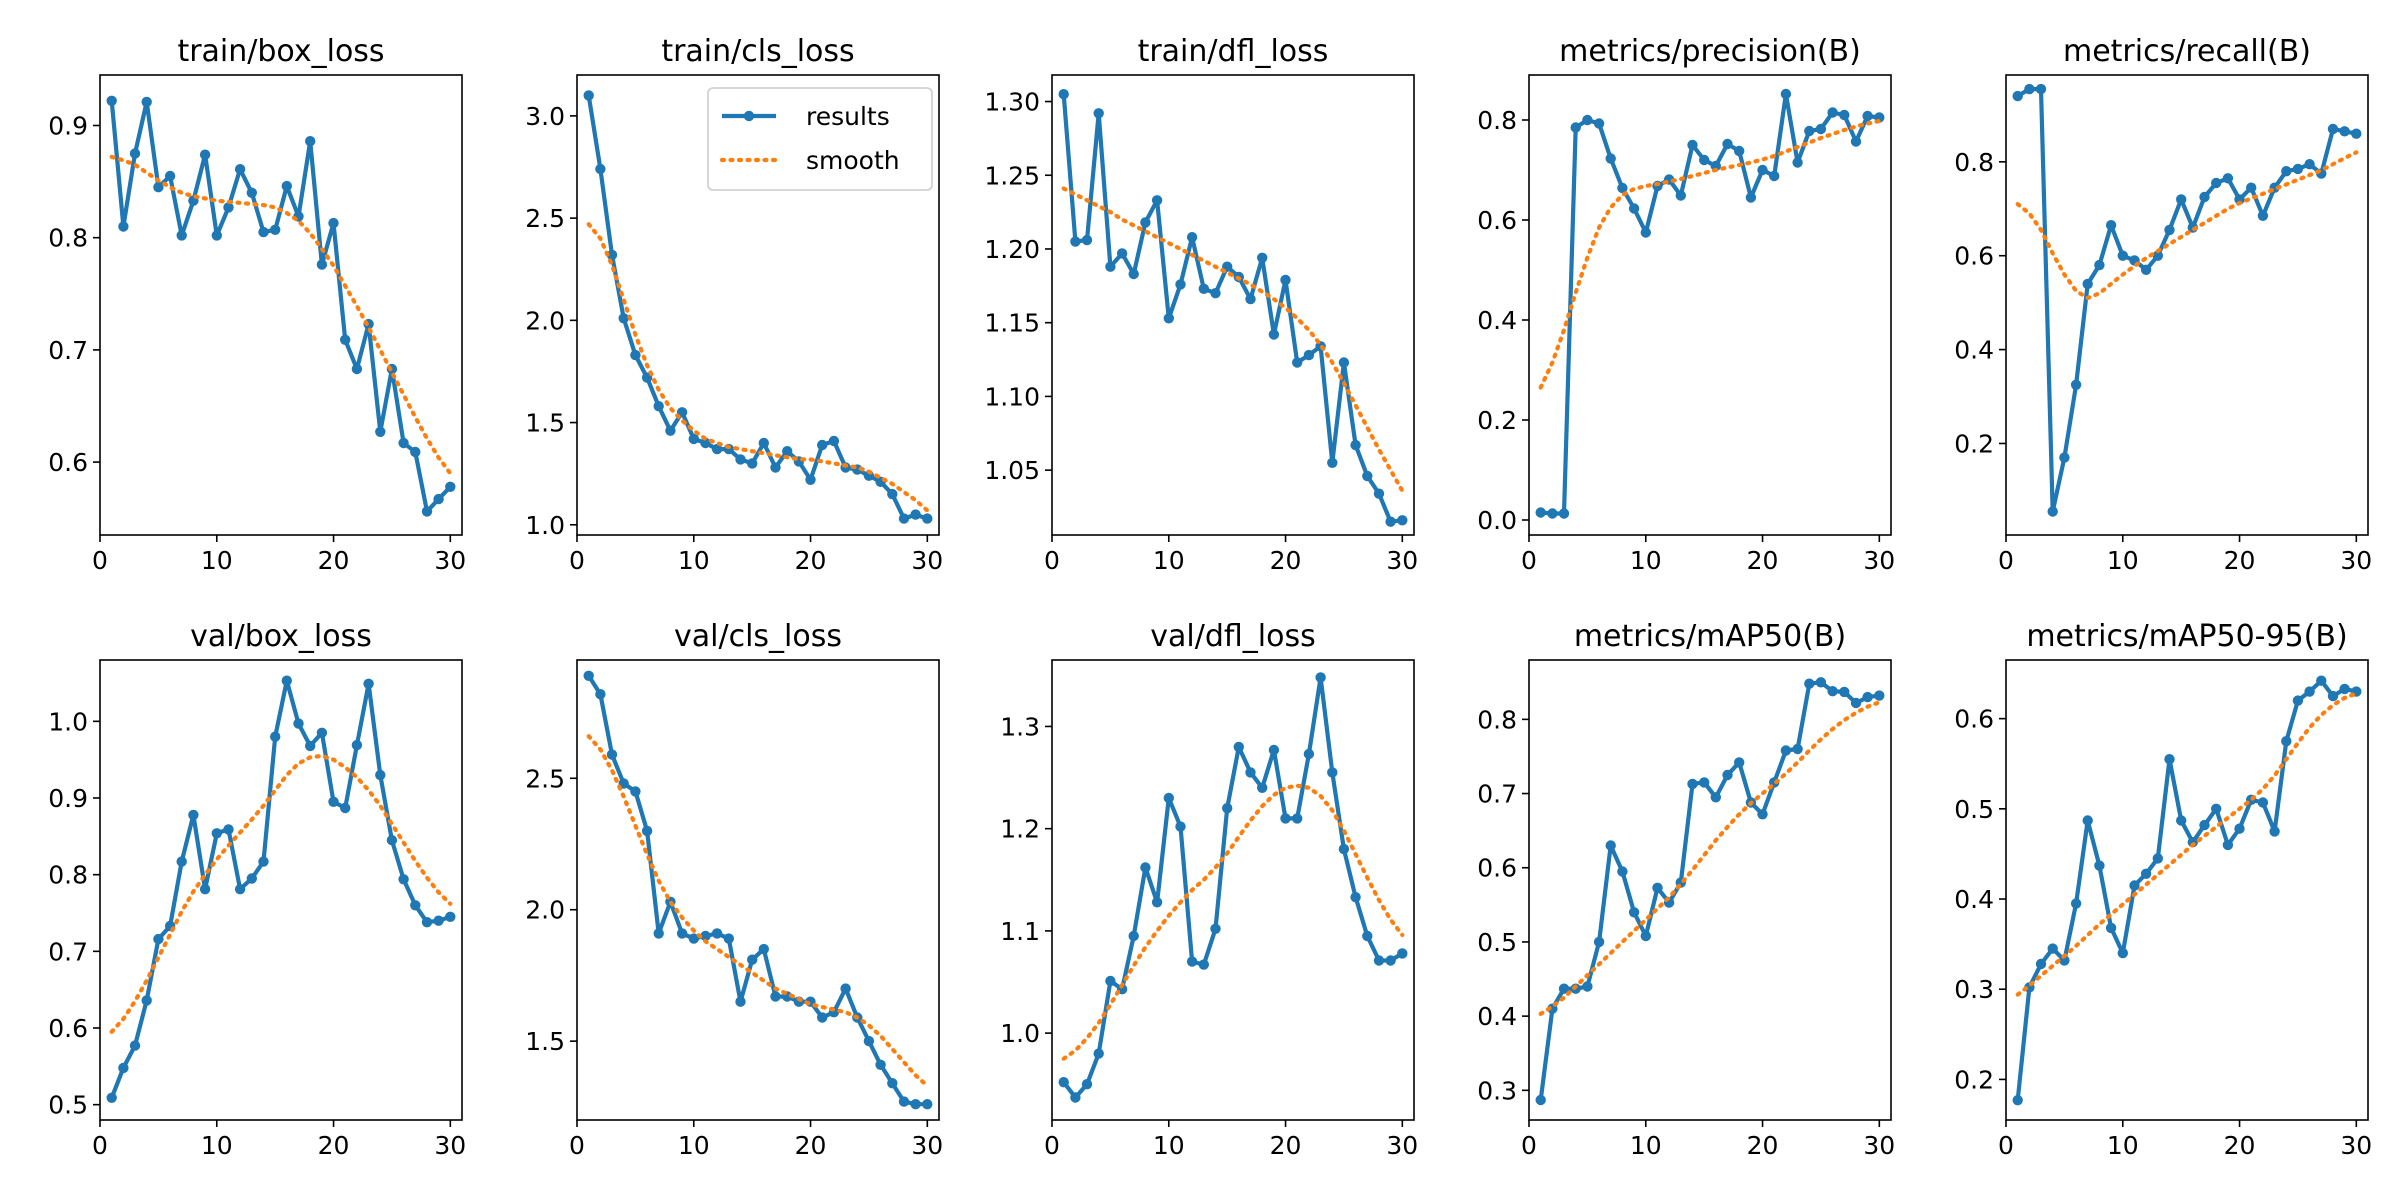 This screenshot has width=2400, height=1200. What do you see at coordinates (1209, 889) in the screenshot?
I see `panel-val-dfl-loss: val/dfl_loss 0 10 20 30 1.0 1.1 1.2 1.3` at bounding box center [1209, 889].